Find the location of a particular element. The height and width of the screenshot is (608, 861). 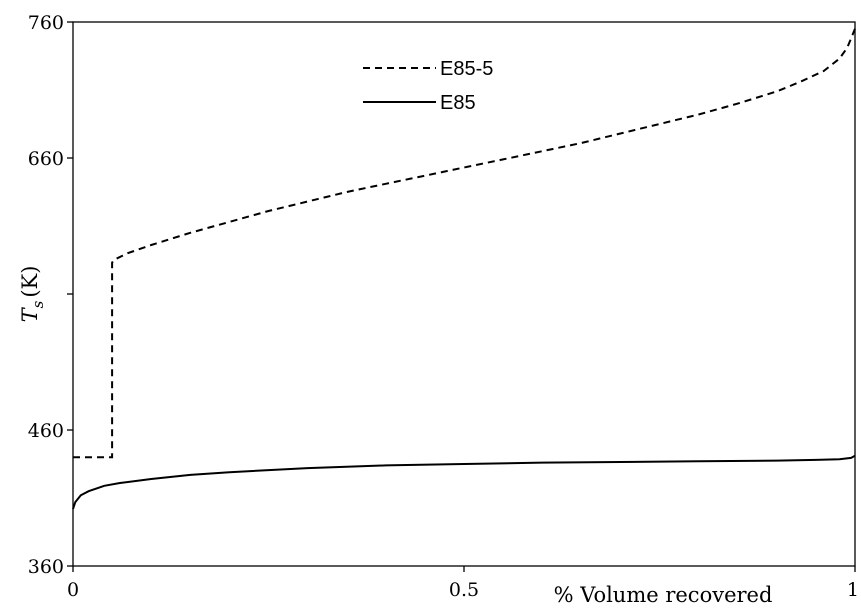

y-tick-label: 660 is located at coordinates (46, 159).